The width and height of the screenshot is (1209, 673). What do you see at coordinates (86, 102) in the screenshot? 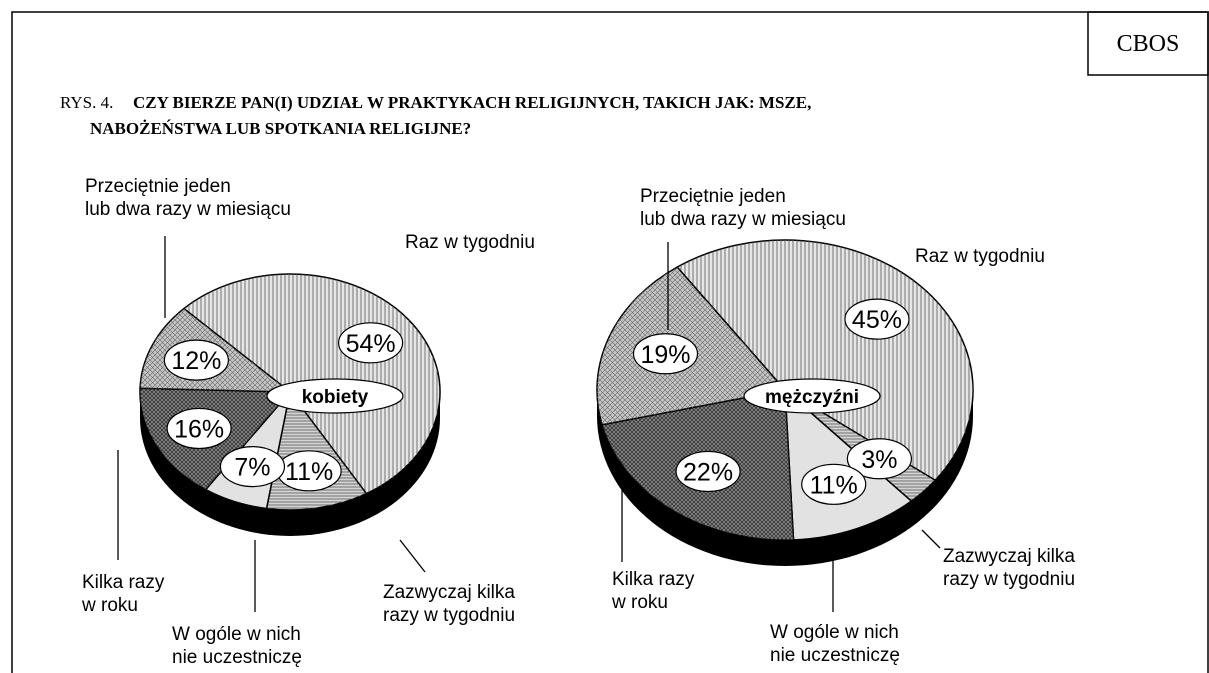
I see `figure-label: RYS. 4.` at bounding box center [86, 102].